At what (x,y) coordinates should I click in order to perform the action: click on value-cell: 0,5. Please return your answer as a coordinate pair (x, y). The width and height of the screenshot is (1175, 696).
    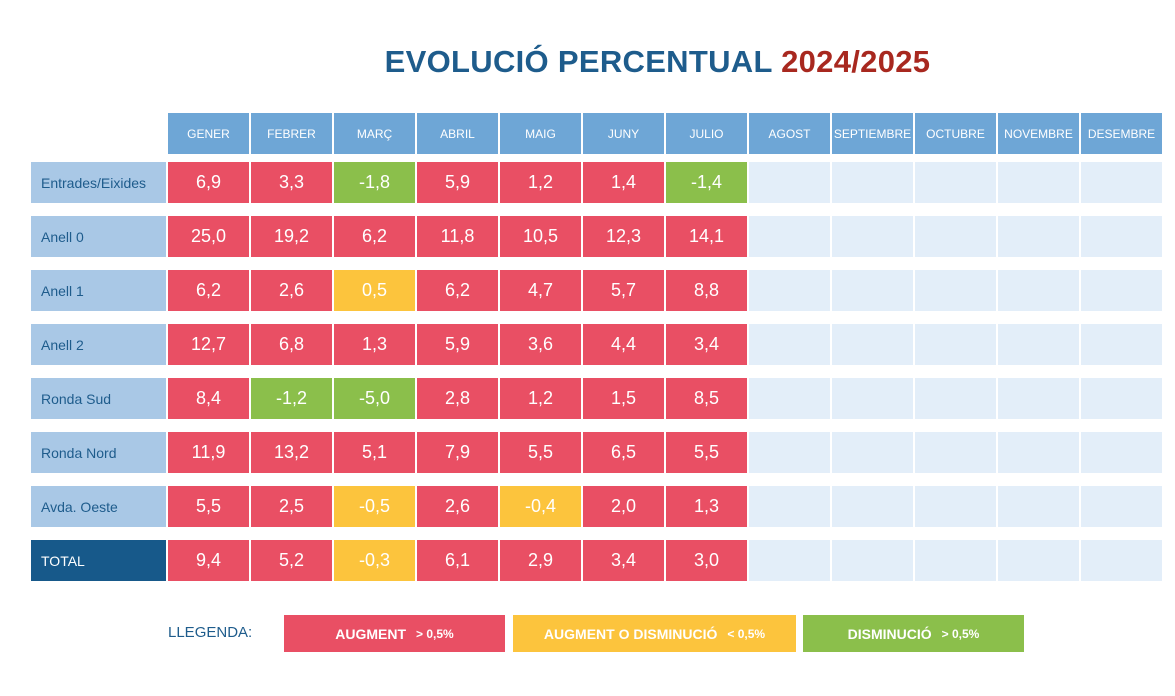
    Looking at the image, I should click on (374, 290).